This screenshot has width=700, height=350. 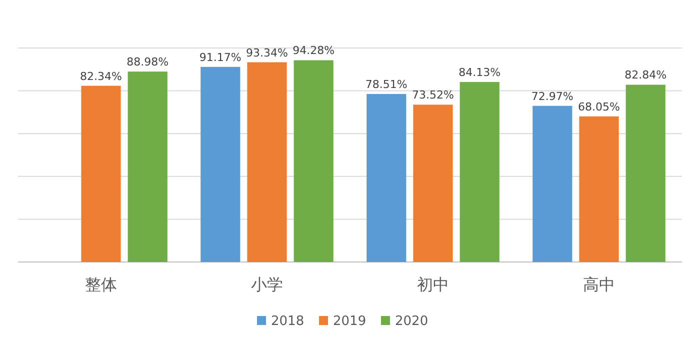 What do you see at coordinates (411, 321) in the screenshot?
I see `legend-label: 2020` at bounding box center [411, 321].